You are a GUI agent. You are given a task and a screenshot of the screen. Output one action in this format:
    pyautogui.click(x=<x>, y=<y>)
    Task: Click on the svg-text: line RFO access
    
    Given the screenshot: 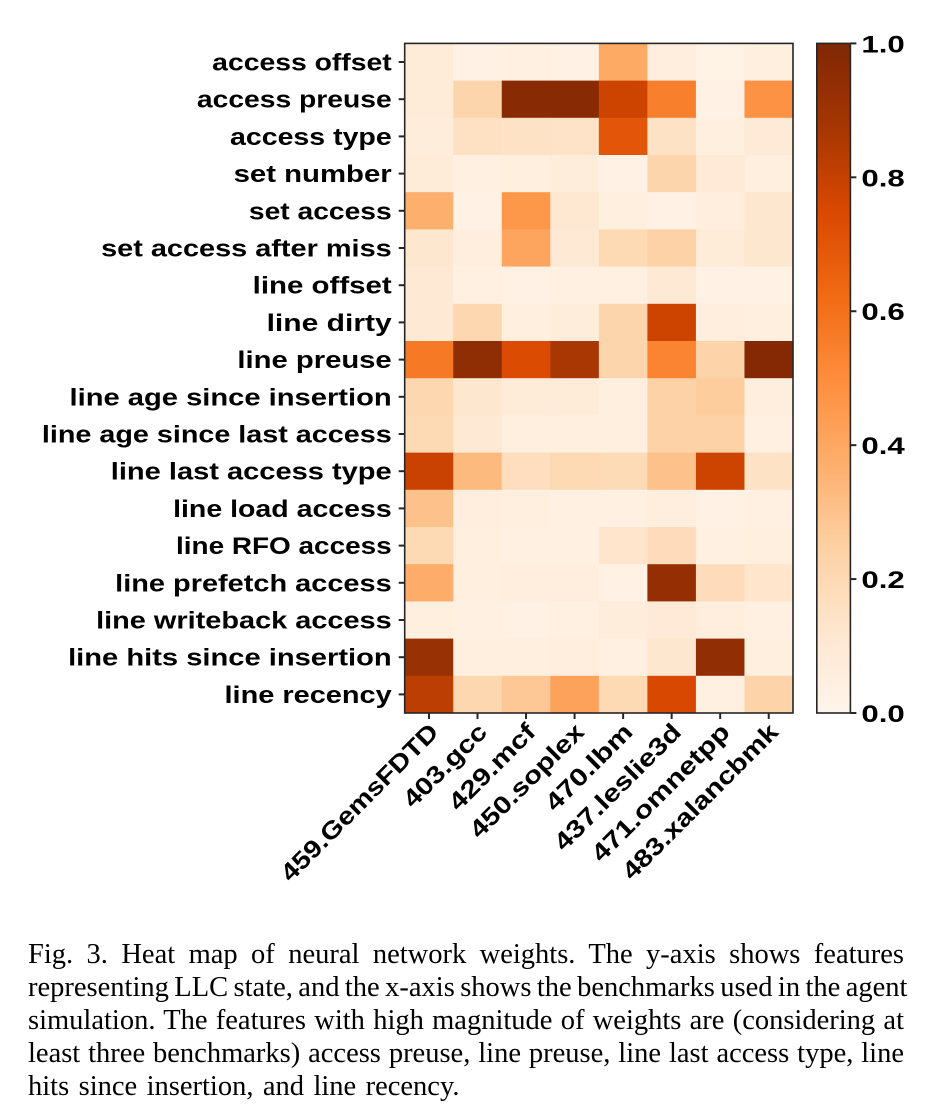 What is the action you would take?
    pyautogui.click(x=284, y=546)
    